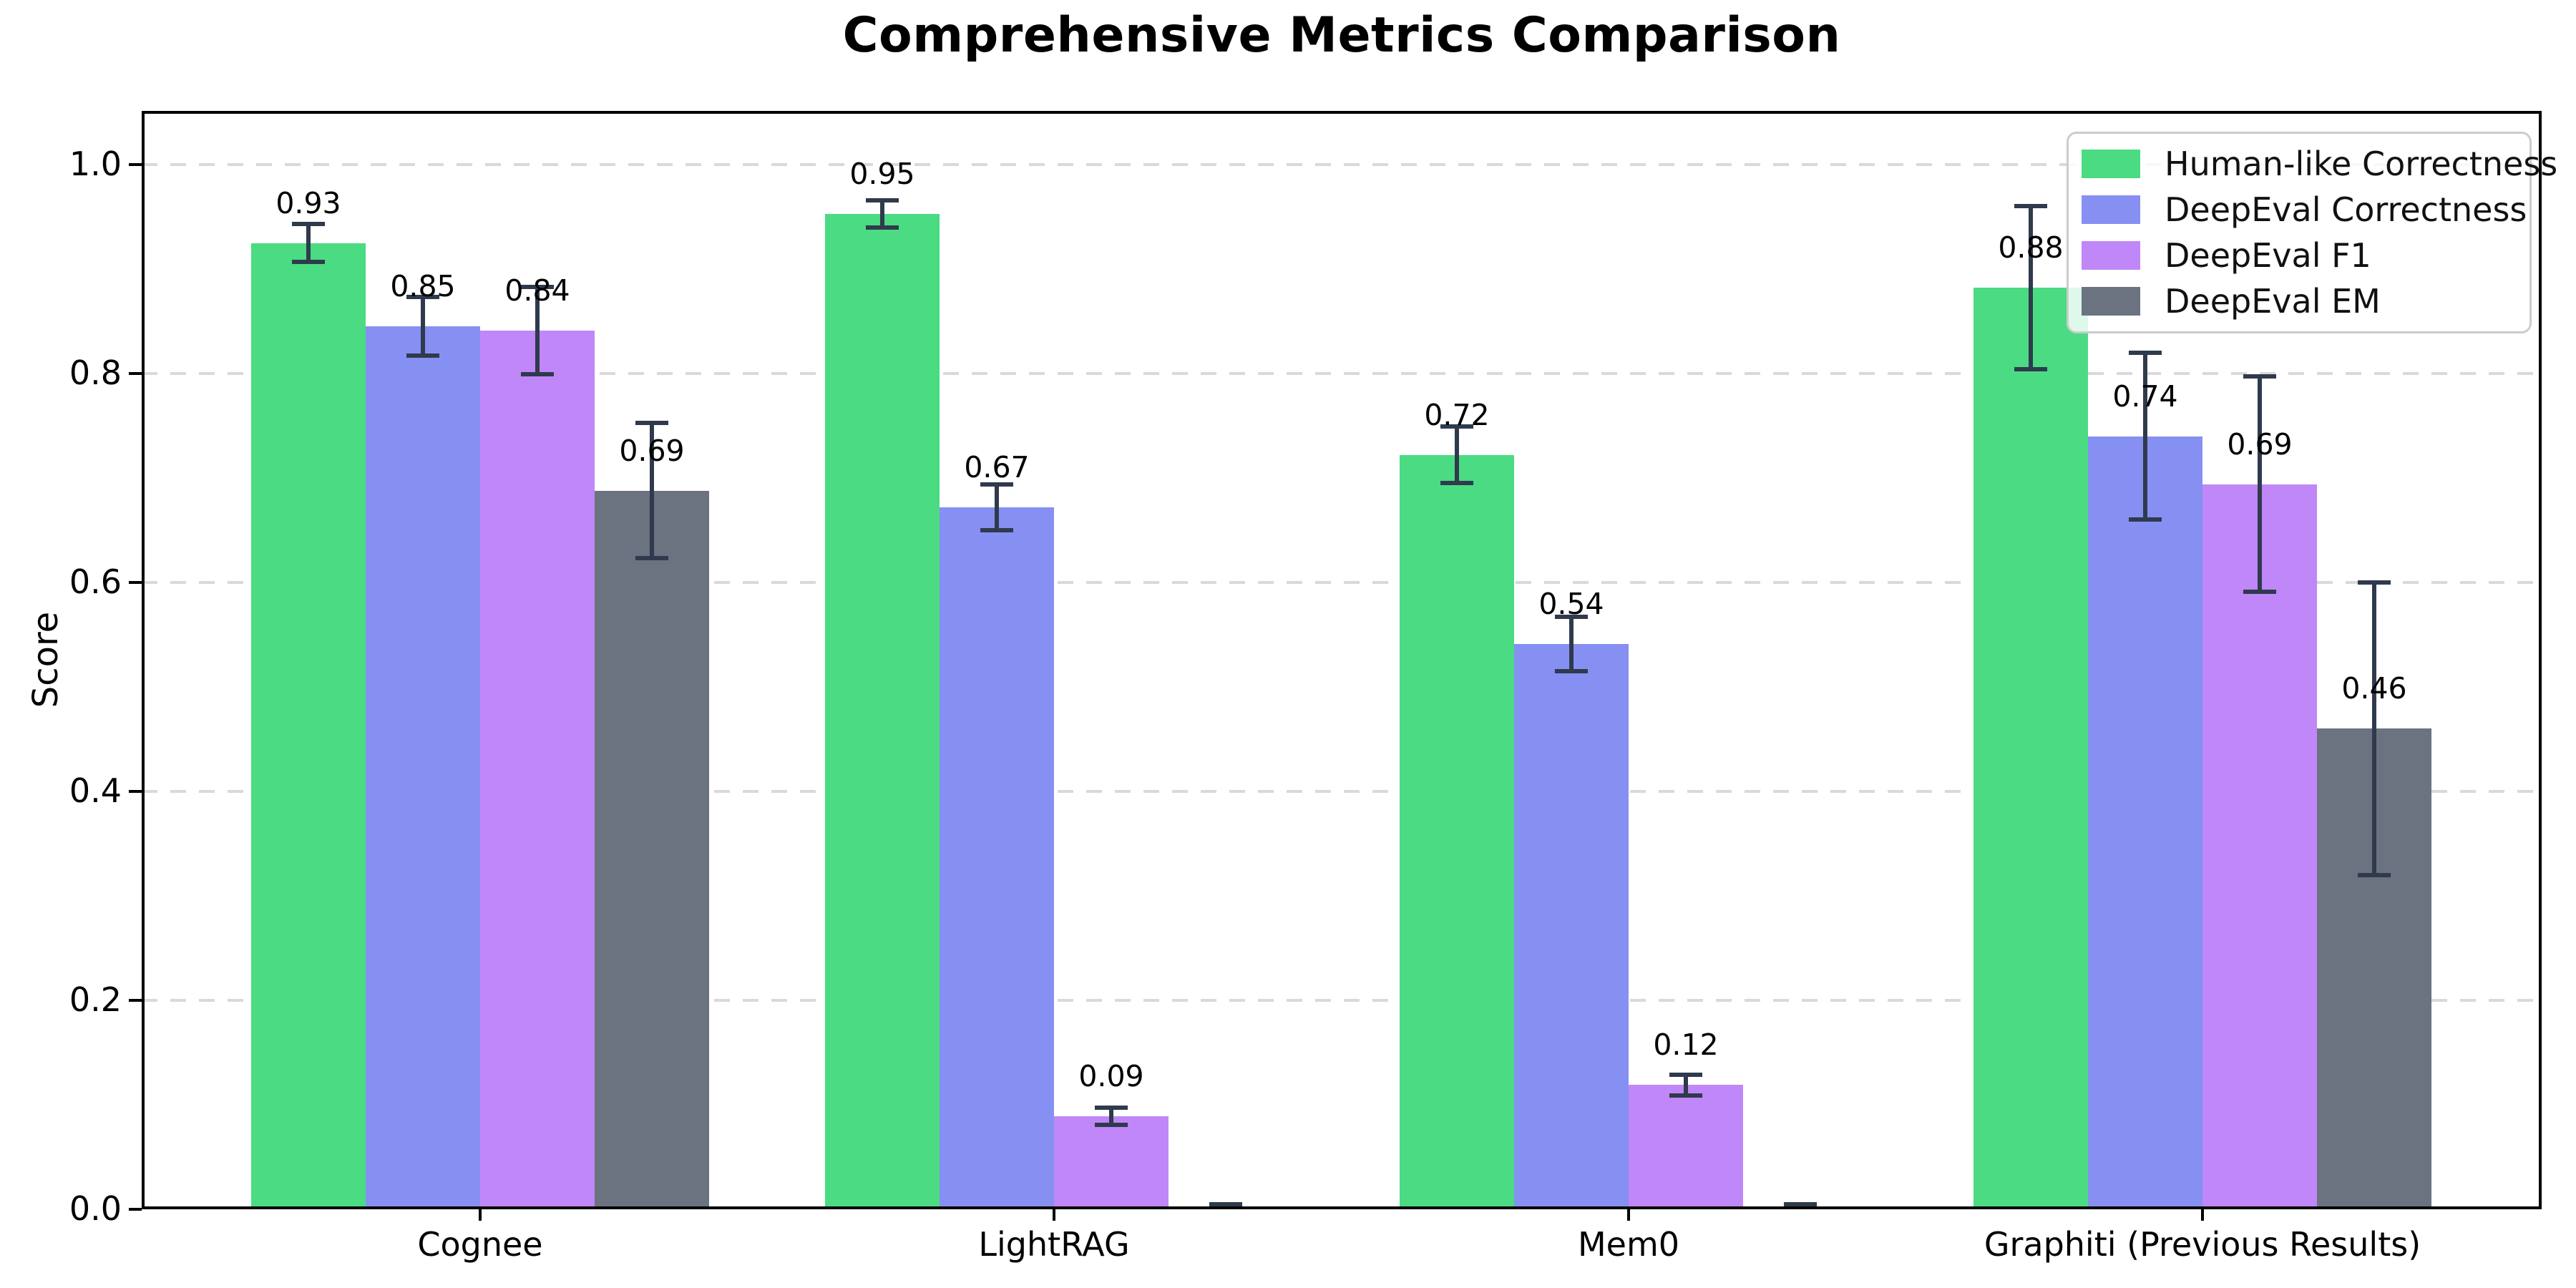 This screenshot has width=2576, height=1288. What do you see at coordinates (95, 164) in the screenshot?
I see `y-tick-label: 1.0` at bounding box center [95, 164].